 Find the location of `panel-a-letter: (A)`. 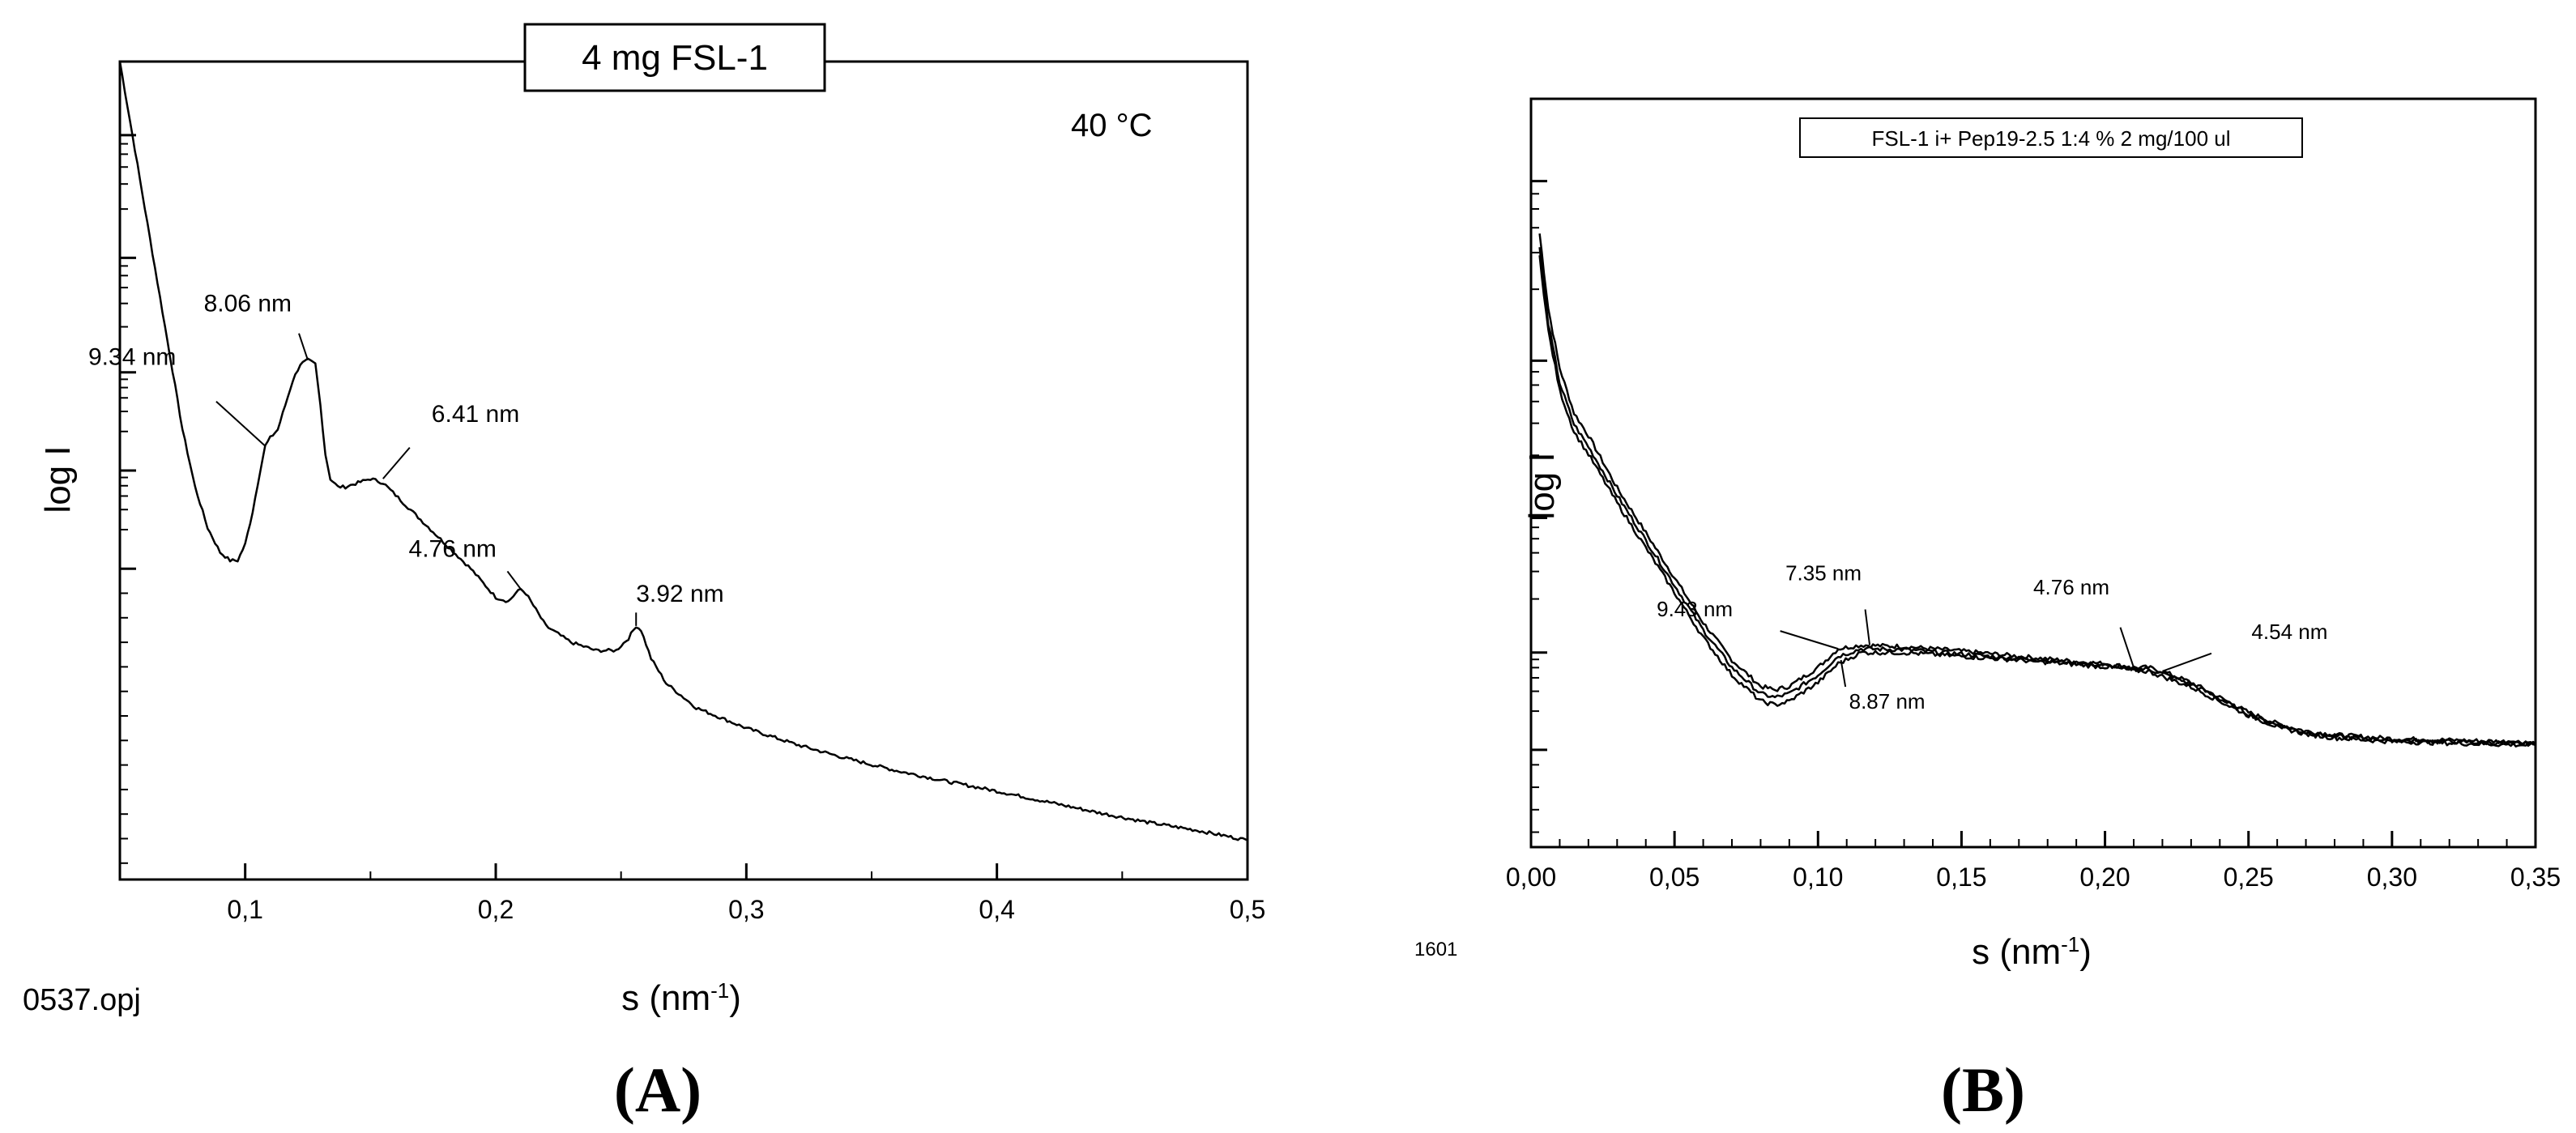

panel-a-letter: (A) is located at coordinates (658, 1089).